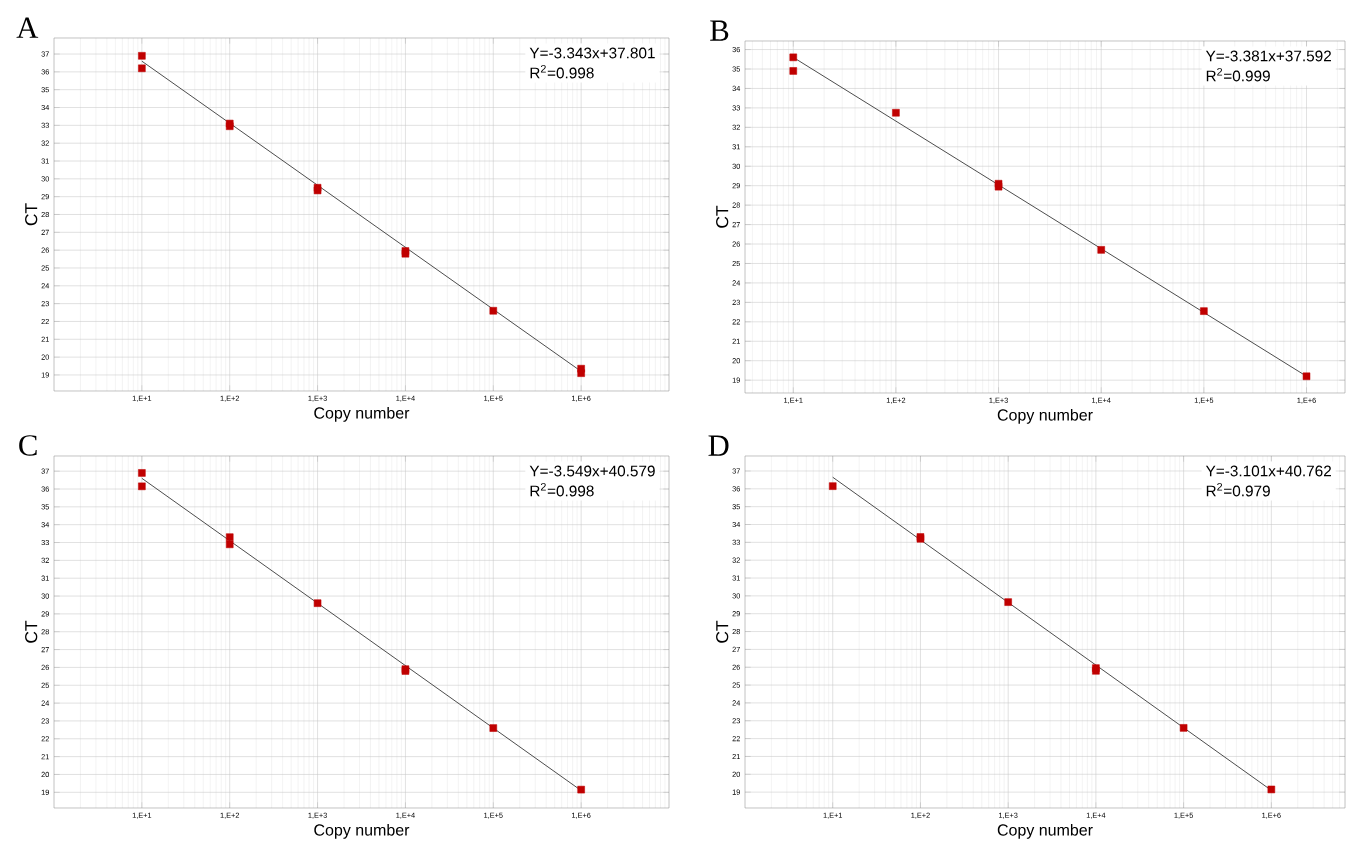  I want to click on chart-title: D, so click(718, 445).